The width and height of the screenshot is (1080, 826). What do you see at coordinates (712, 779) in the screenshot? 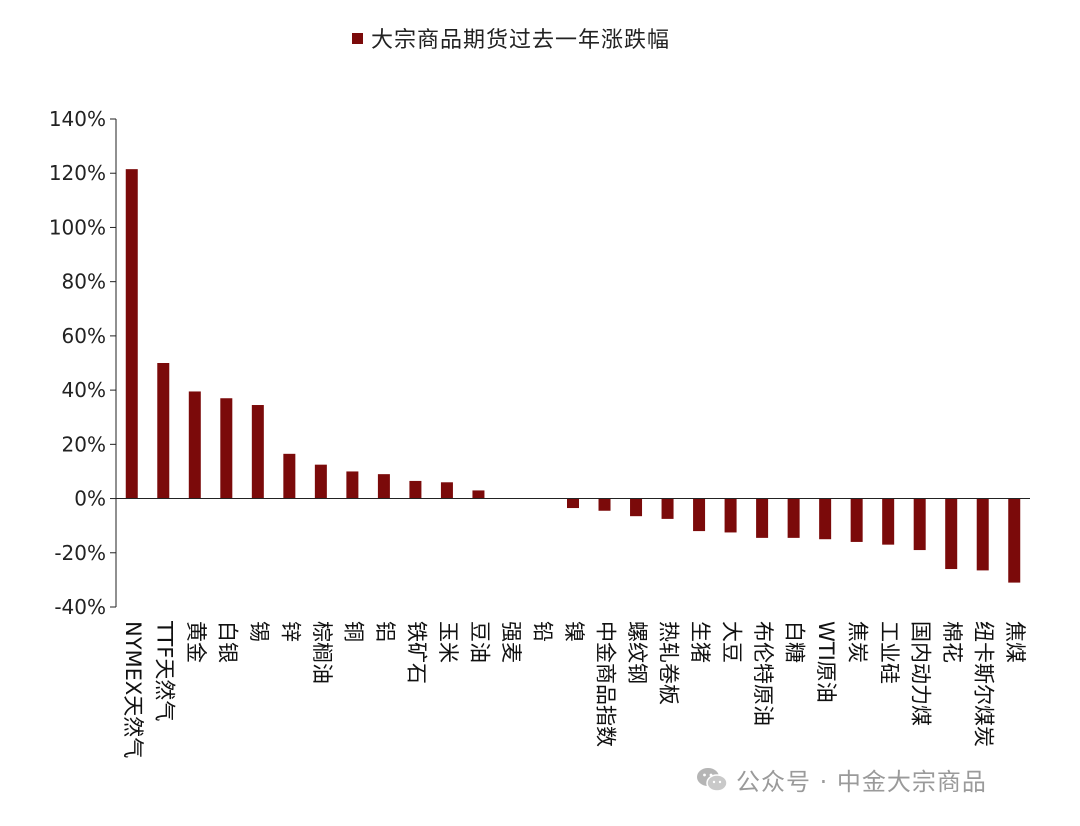
I see `wechat-icon` at bounding box center [712, 779].